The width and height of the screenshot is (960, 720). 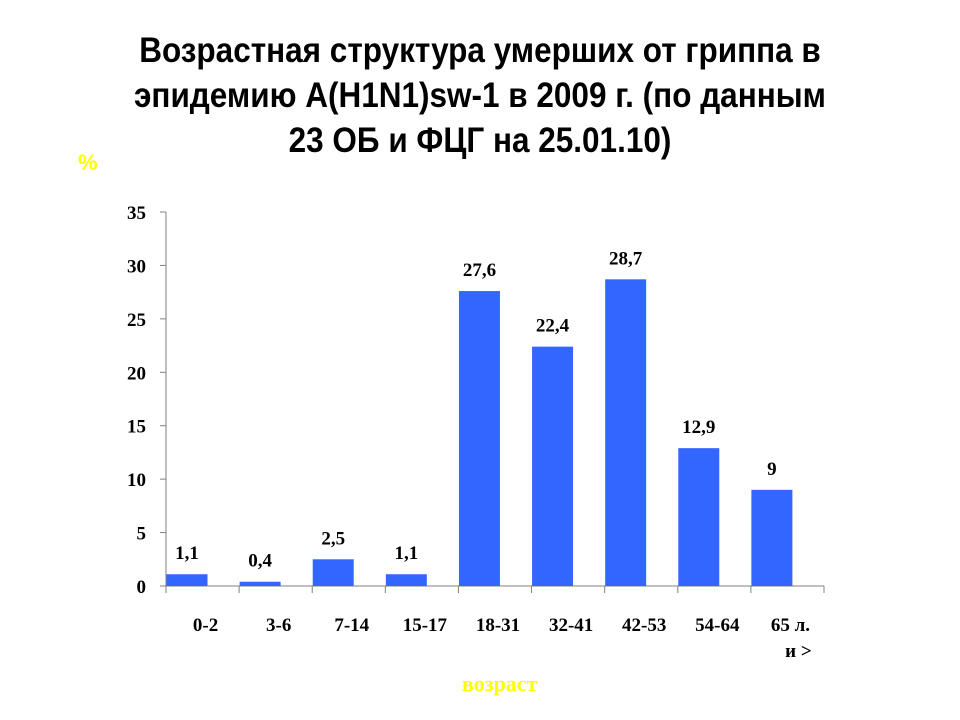 What do you see at coordinates (136, 427) in the screenshot?
I see `y-tick-label: 15` at bounding box center [136, 427].